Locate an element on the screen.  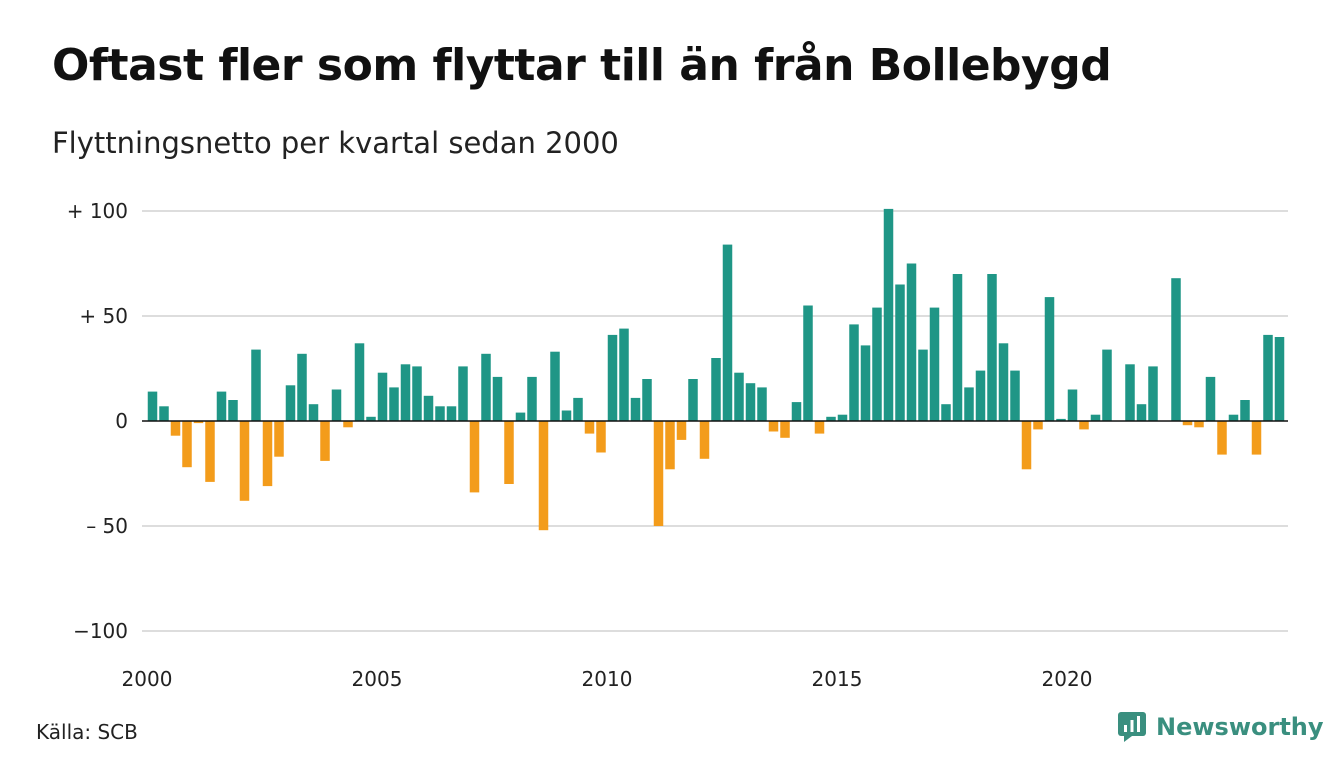
x-tick-label: 2015 is located at coordinates (837, 679).